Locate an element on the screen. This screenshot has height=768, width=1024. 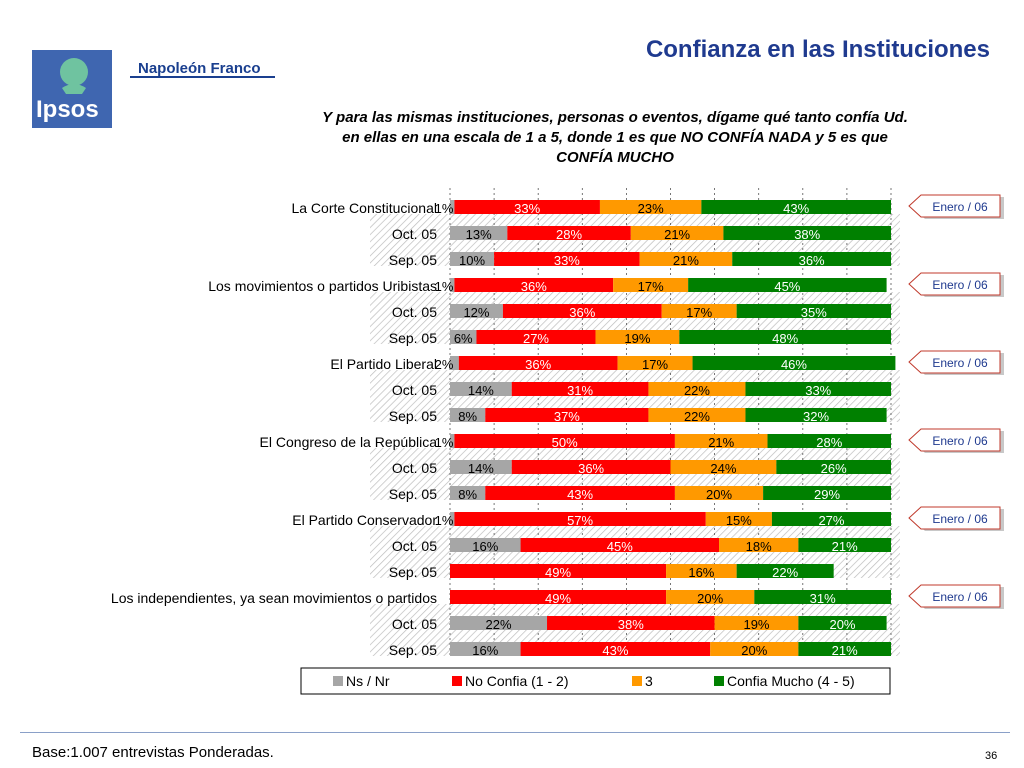
data-label: 50% is located at coordinates (565, 442).